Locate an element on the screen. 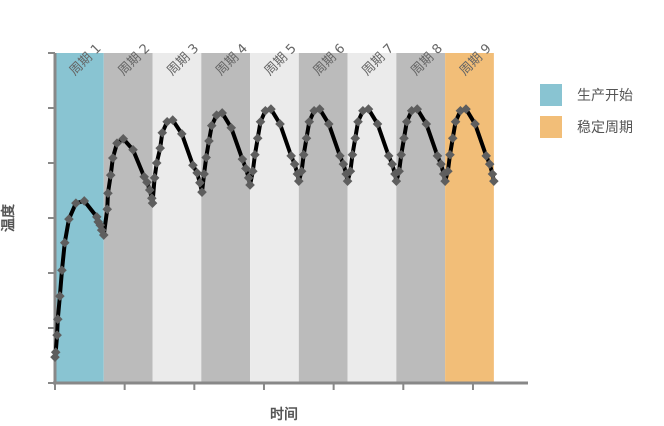  legend-label: 稳定周期 is located at coordinates (605, 128).